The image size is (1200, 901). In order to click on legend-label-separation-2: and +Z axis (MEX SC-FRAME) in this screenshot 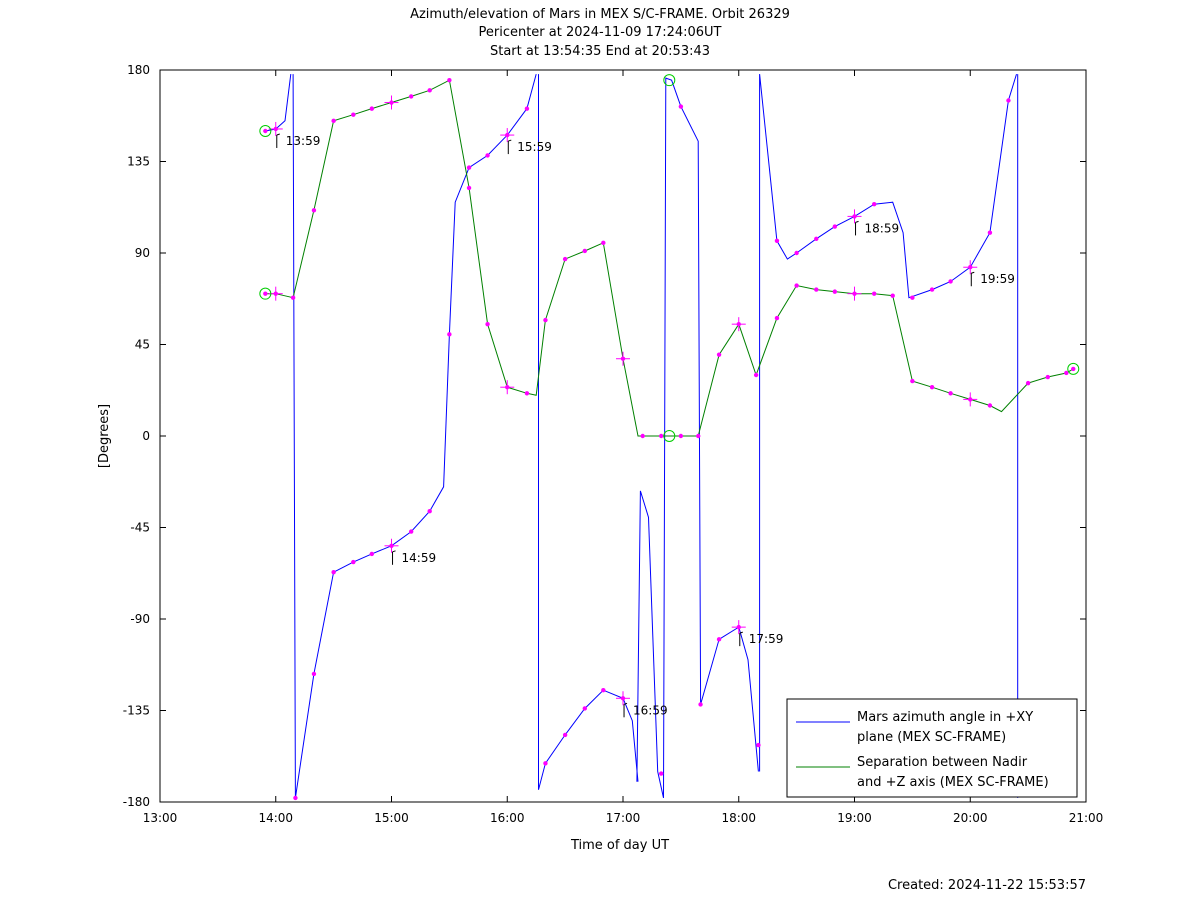, I will do `click(953, 782)`.